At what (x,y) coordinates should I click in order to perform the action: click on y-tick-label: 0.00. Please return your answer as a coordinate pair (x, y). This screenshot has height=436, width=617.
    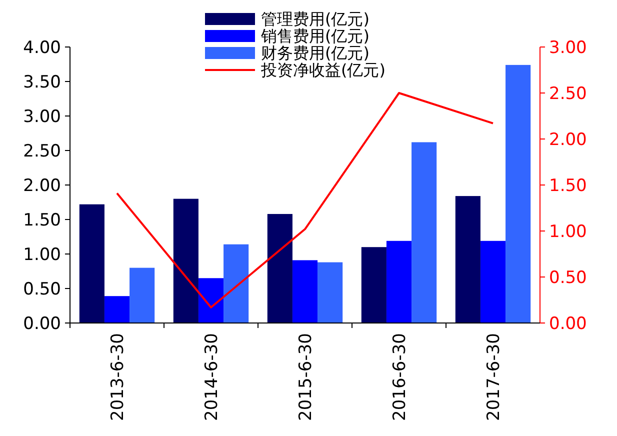
    Looking at the image, I should click on (42, 324).